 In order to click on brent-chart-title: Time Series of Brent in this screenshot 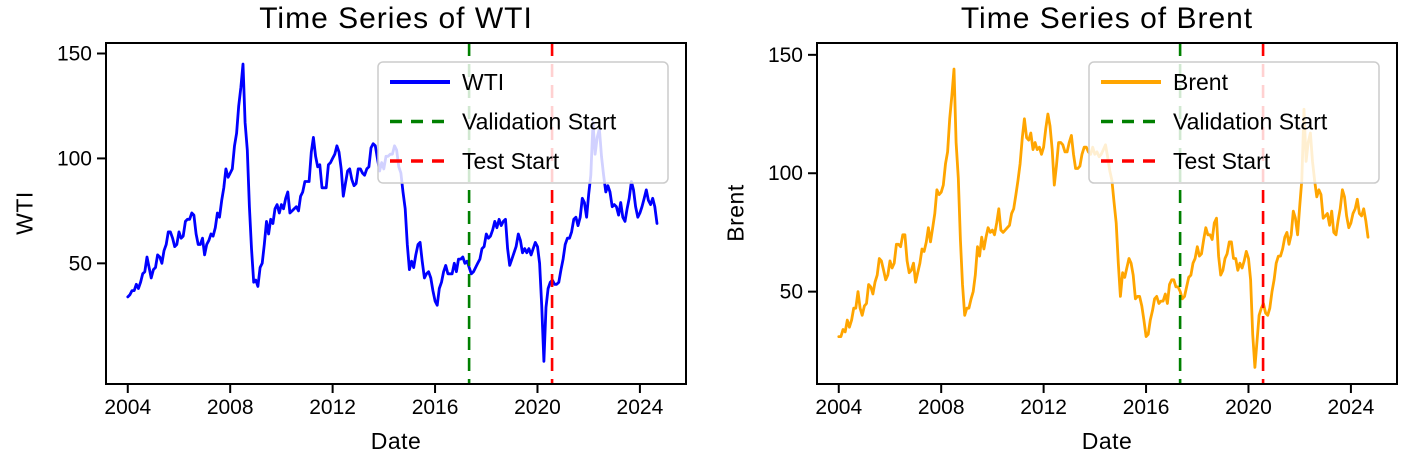, I will do `click(1107, 18)`.